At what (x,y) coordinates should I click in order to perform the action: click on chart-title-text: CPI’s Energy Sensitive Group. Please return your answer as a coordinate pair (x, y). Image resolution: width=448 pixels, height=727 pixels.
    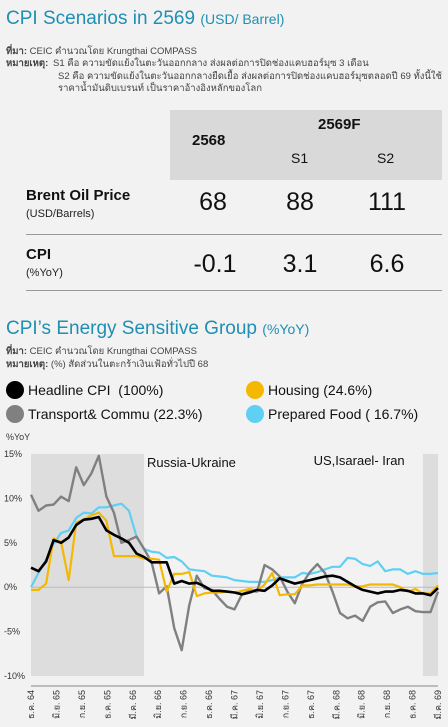
    Looking at the image, I should click on (131, 328).